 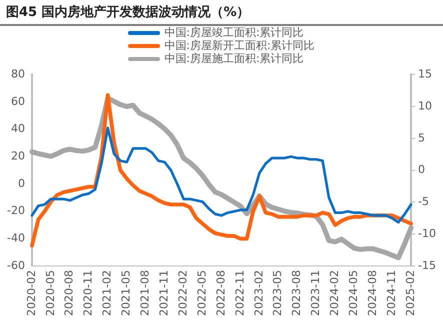 I want to click on y-tick-label: 20, so click(x=17, y=156).